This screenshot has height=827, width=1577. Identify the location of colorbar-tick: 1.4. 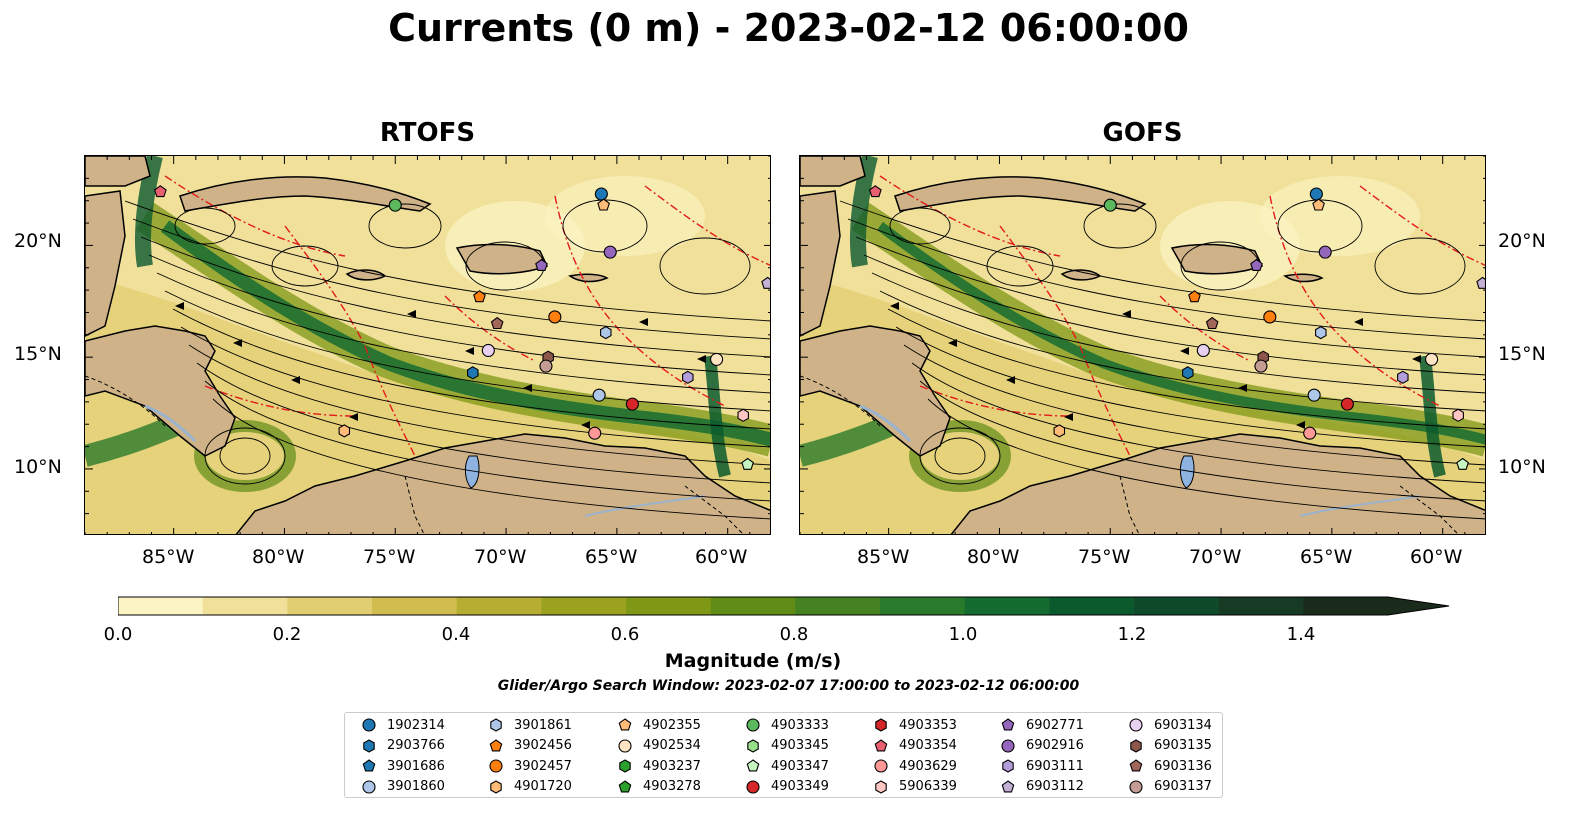
(1301, 634).